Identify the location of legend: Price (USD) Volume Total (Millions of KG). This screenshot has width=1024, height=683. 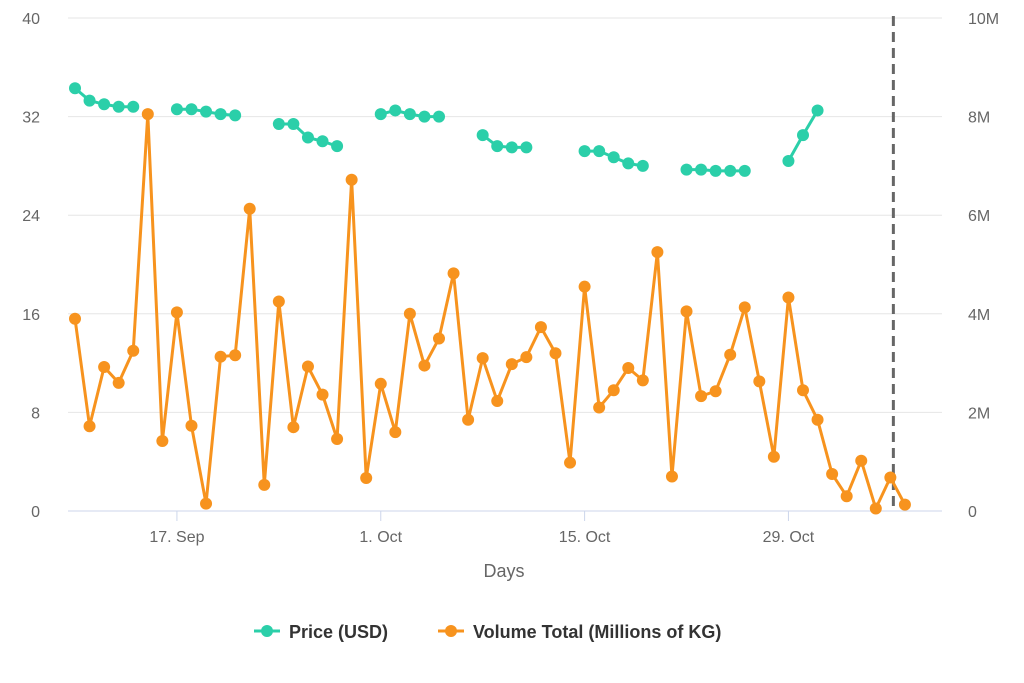
(487, 632).